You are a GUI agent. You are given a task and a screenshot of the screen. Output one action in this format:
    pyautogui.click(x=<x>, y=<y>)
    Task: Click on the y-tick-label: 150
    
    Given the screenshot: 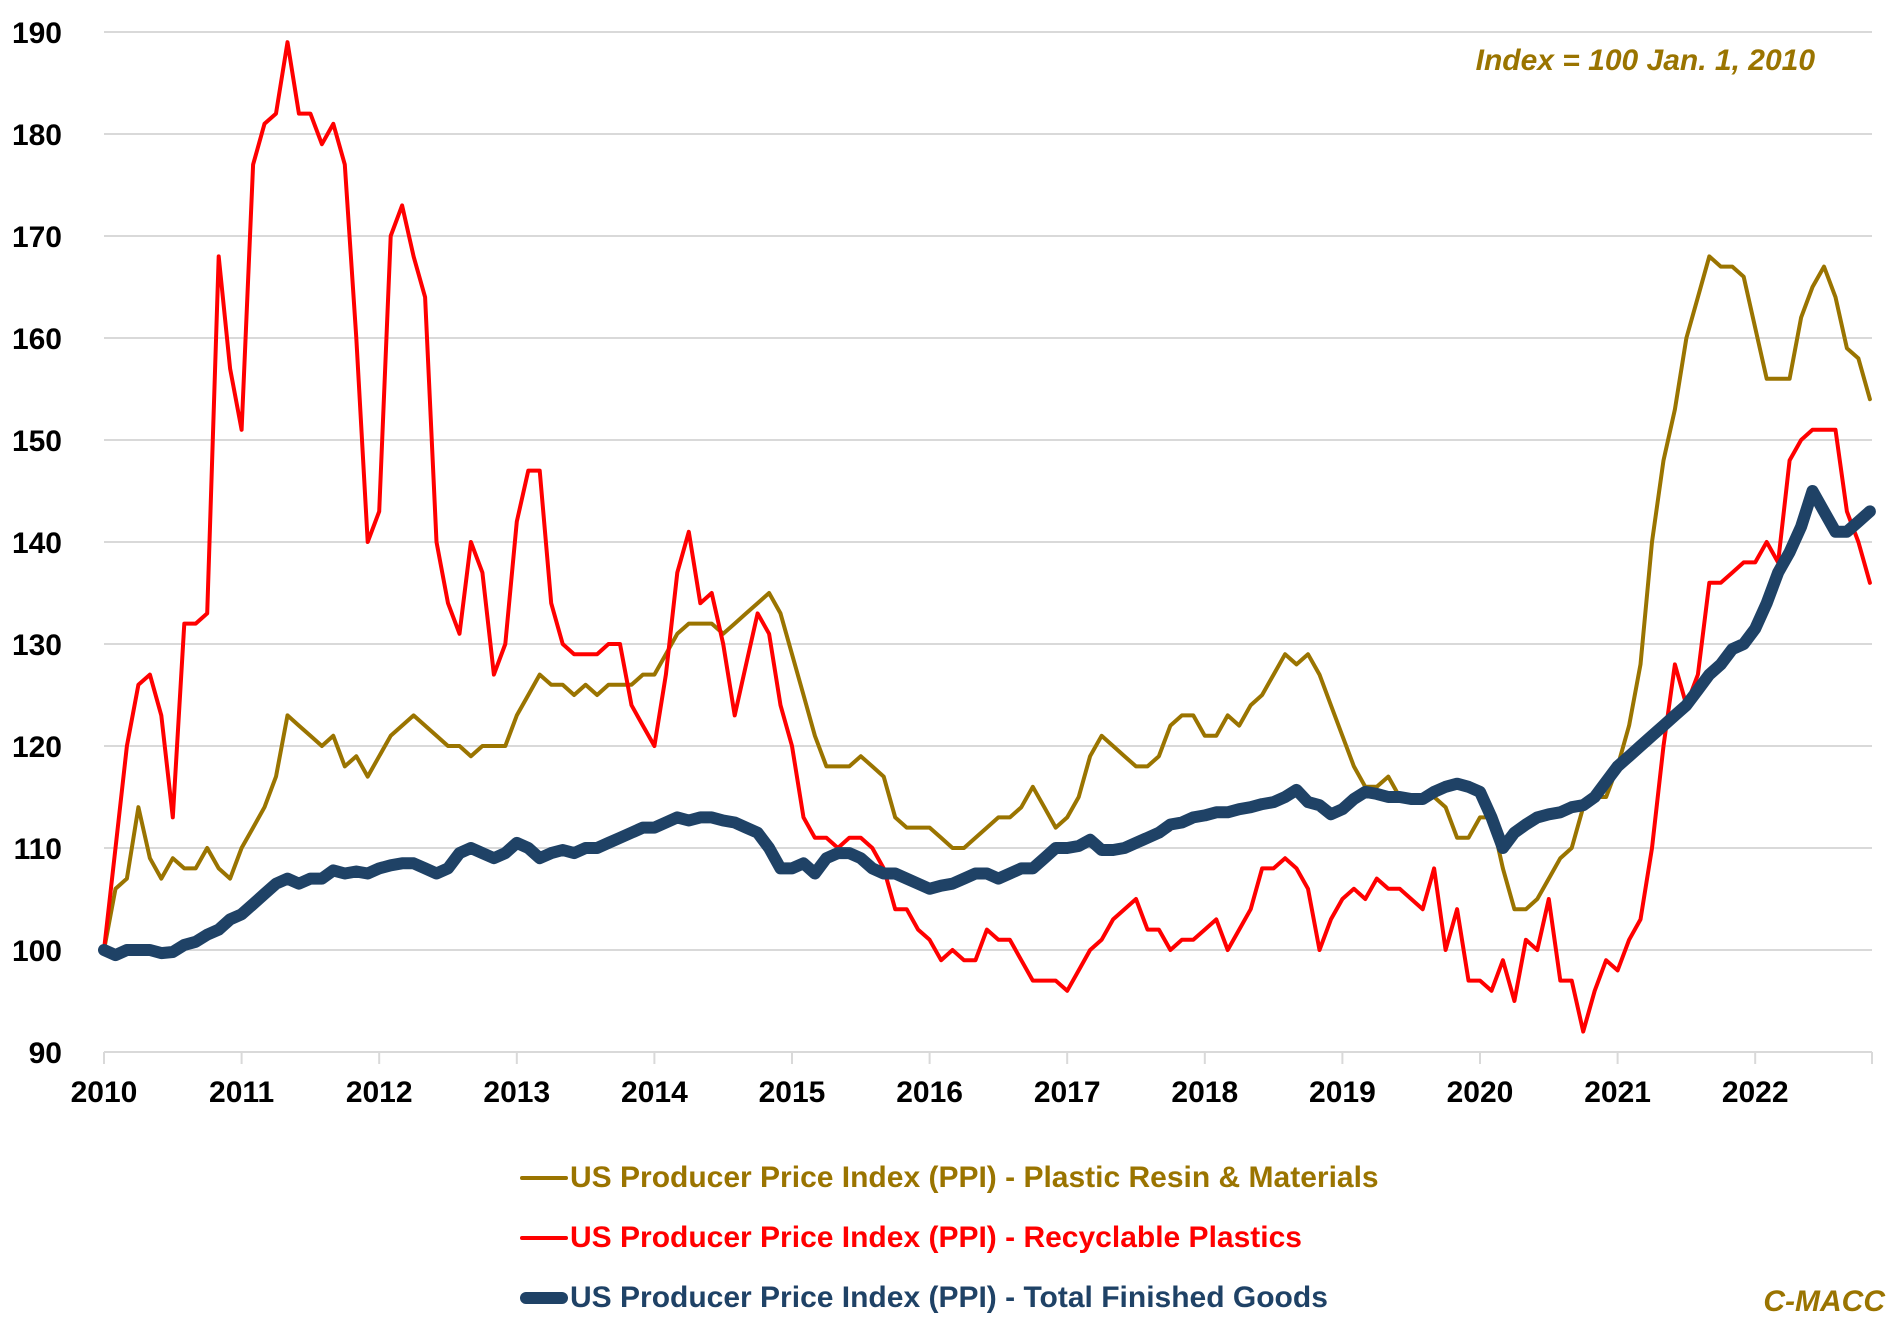 What is the action you would take?
    pyautogui.click(x=37, y=441)
    